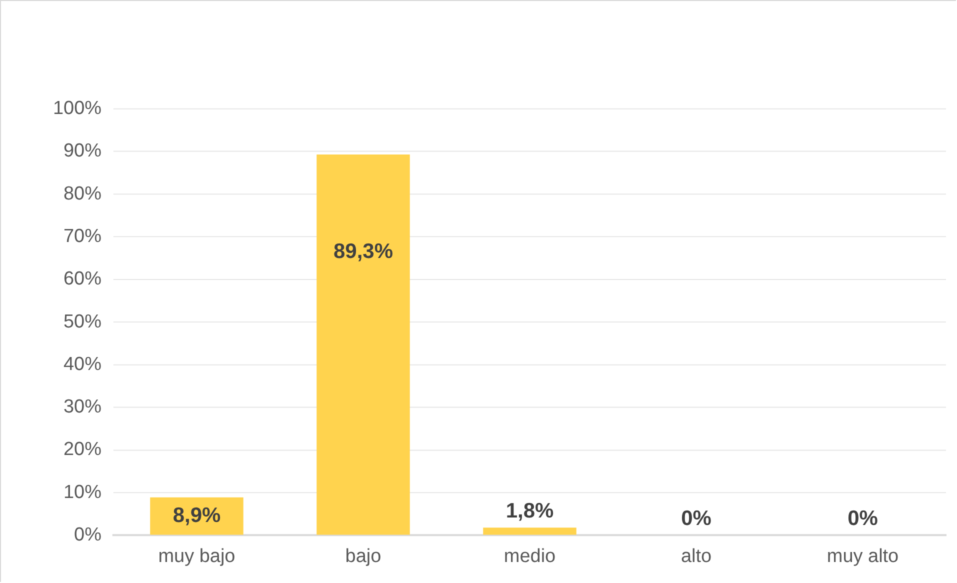 This screenshot has height=583, width=957. I want to click on data-label: 1,8%, so click(530, 510).